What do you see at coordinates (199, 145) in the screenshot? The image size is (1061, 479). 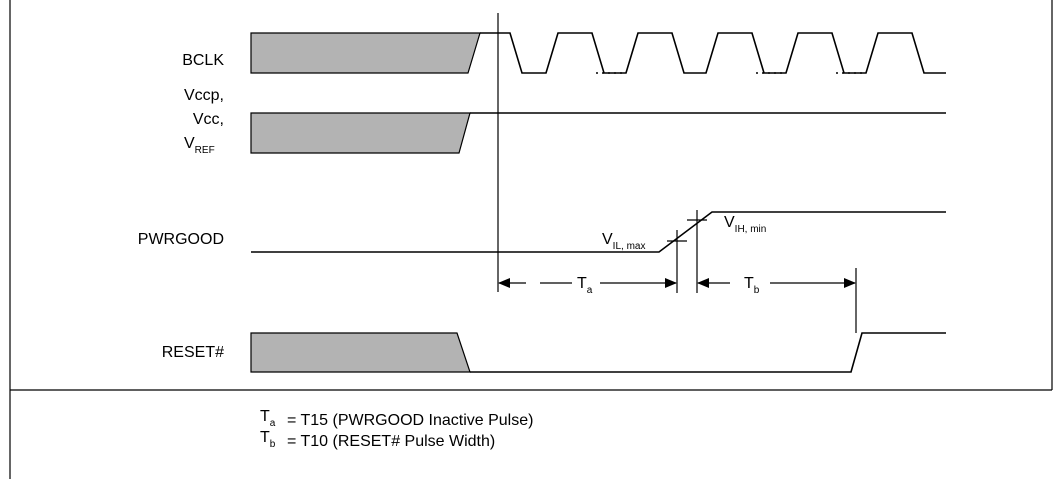 I see `signal-label-vref: VREF` at bounding box center [199, 145].